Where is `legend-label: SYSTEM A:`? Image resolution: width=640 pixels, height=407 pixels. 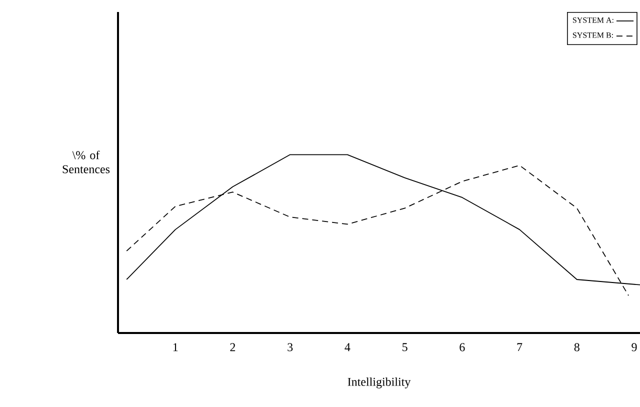 legend-label: SYSTEM A: is located at coordinates (593, 20).